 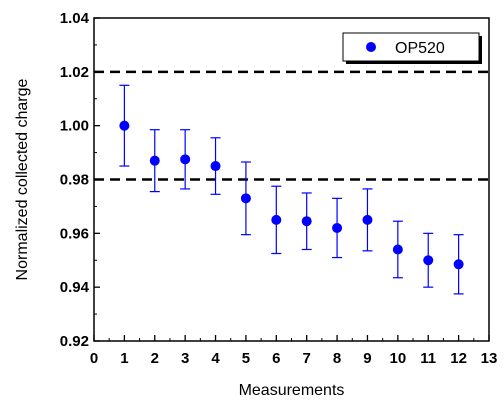 What do you see at coordinates (371, 47) in the screenshot?
I see `legend-marker` at bounding box center [371, 47].